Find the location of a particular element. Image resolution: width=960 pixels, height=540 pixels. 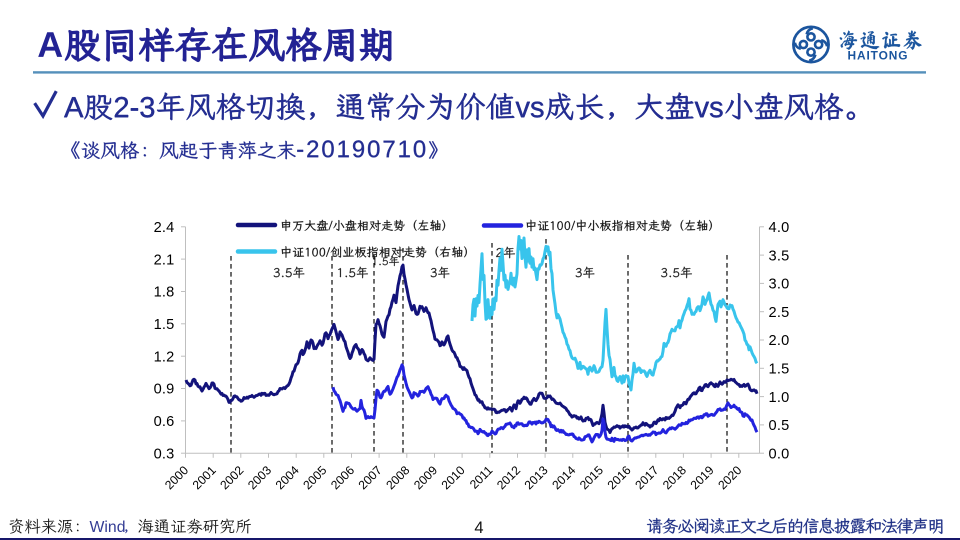

svg-text: 2012 is located at coordinates (508, 477).